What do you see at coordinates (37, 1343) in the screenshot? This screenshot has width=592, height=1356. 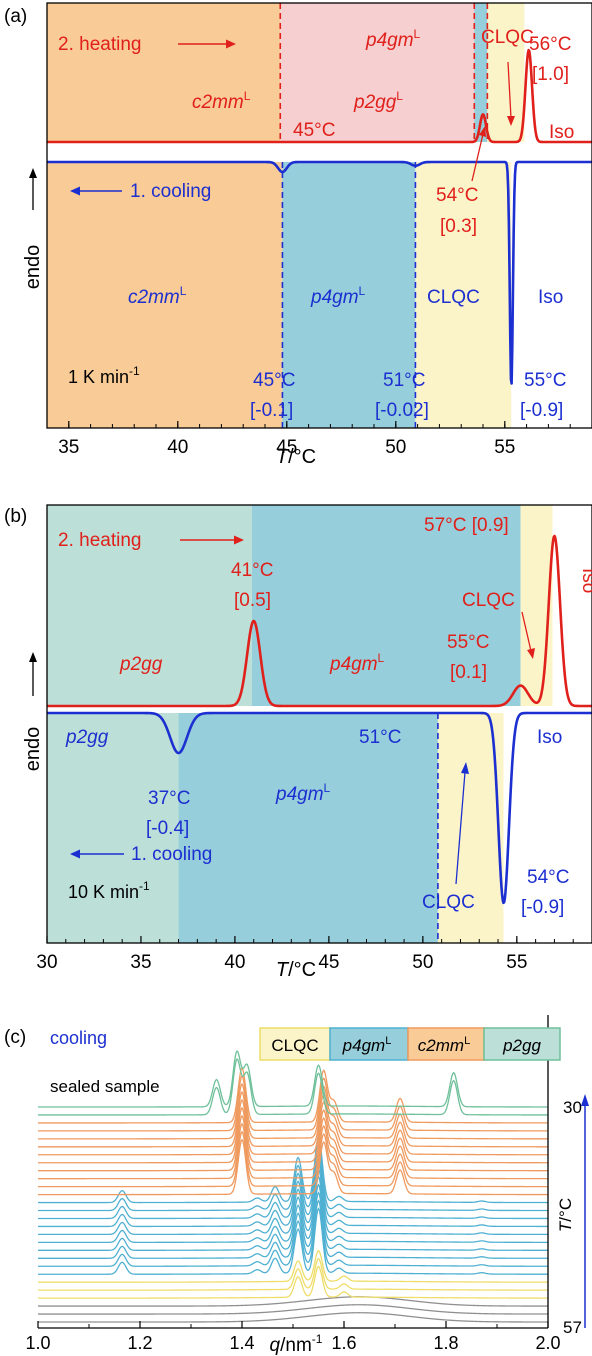 I see `x-tick-label: 1.0` at bounding box center [37, 1343].